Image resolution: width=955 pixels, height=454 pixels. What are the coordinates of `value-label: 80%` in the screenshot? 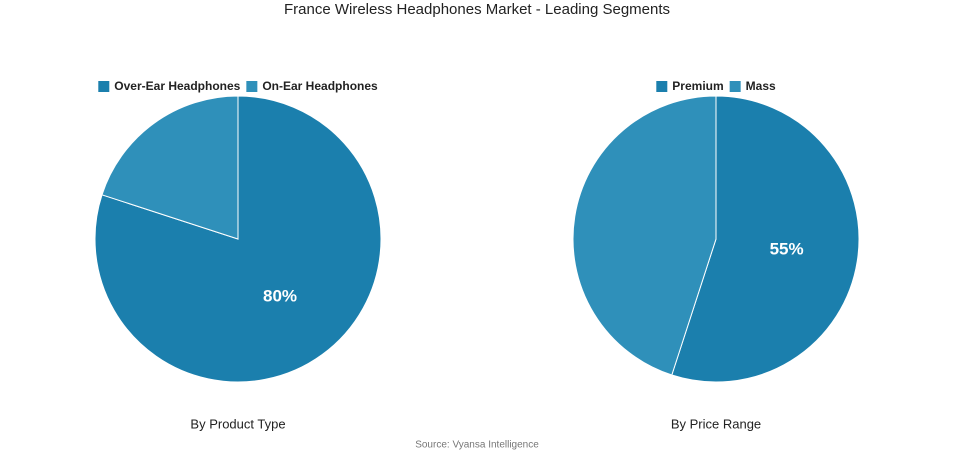 It's located at (280, 295).